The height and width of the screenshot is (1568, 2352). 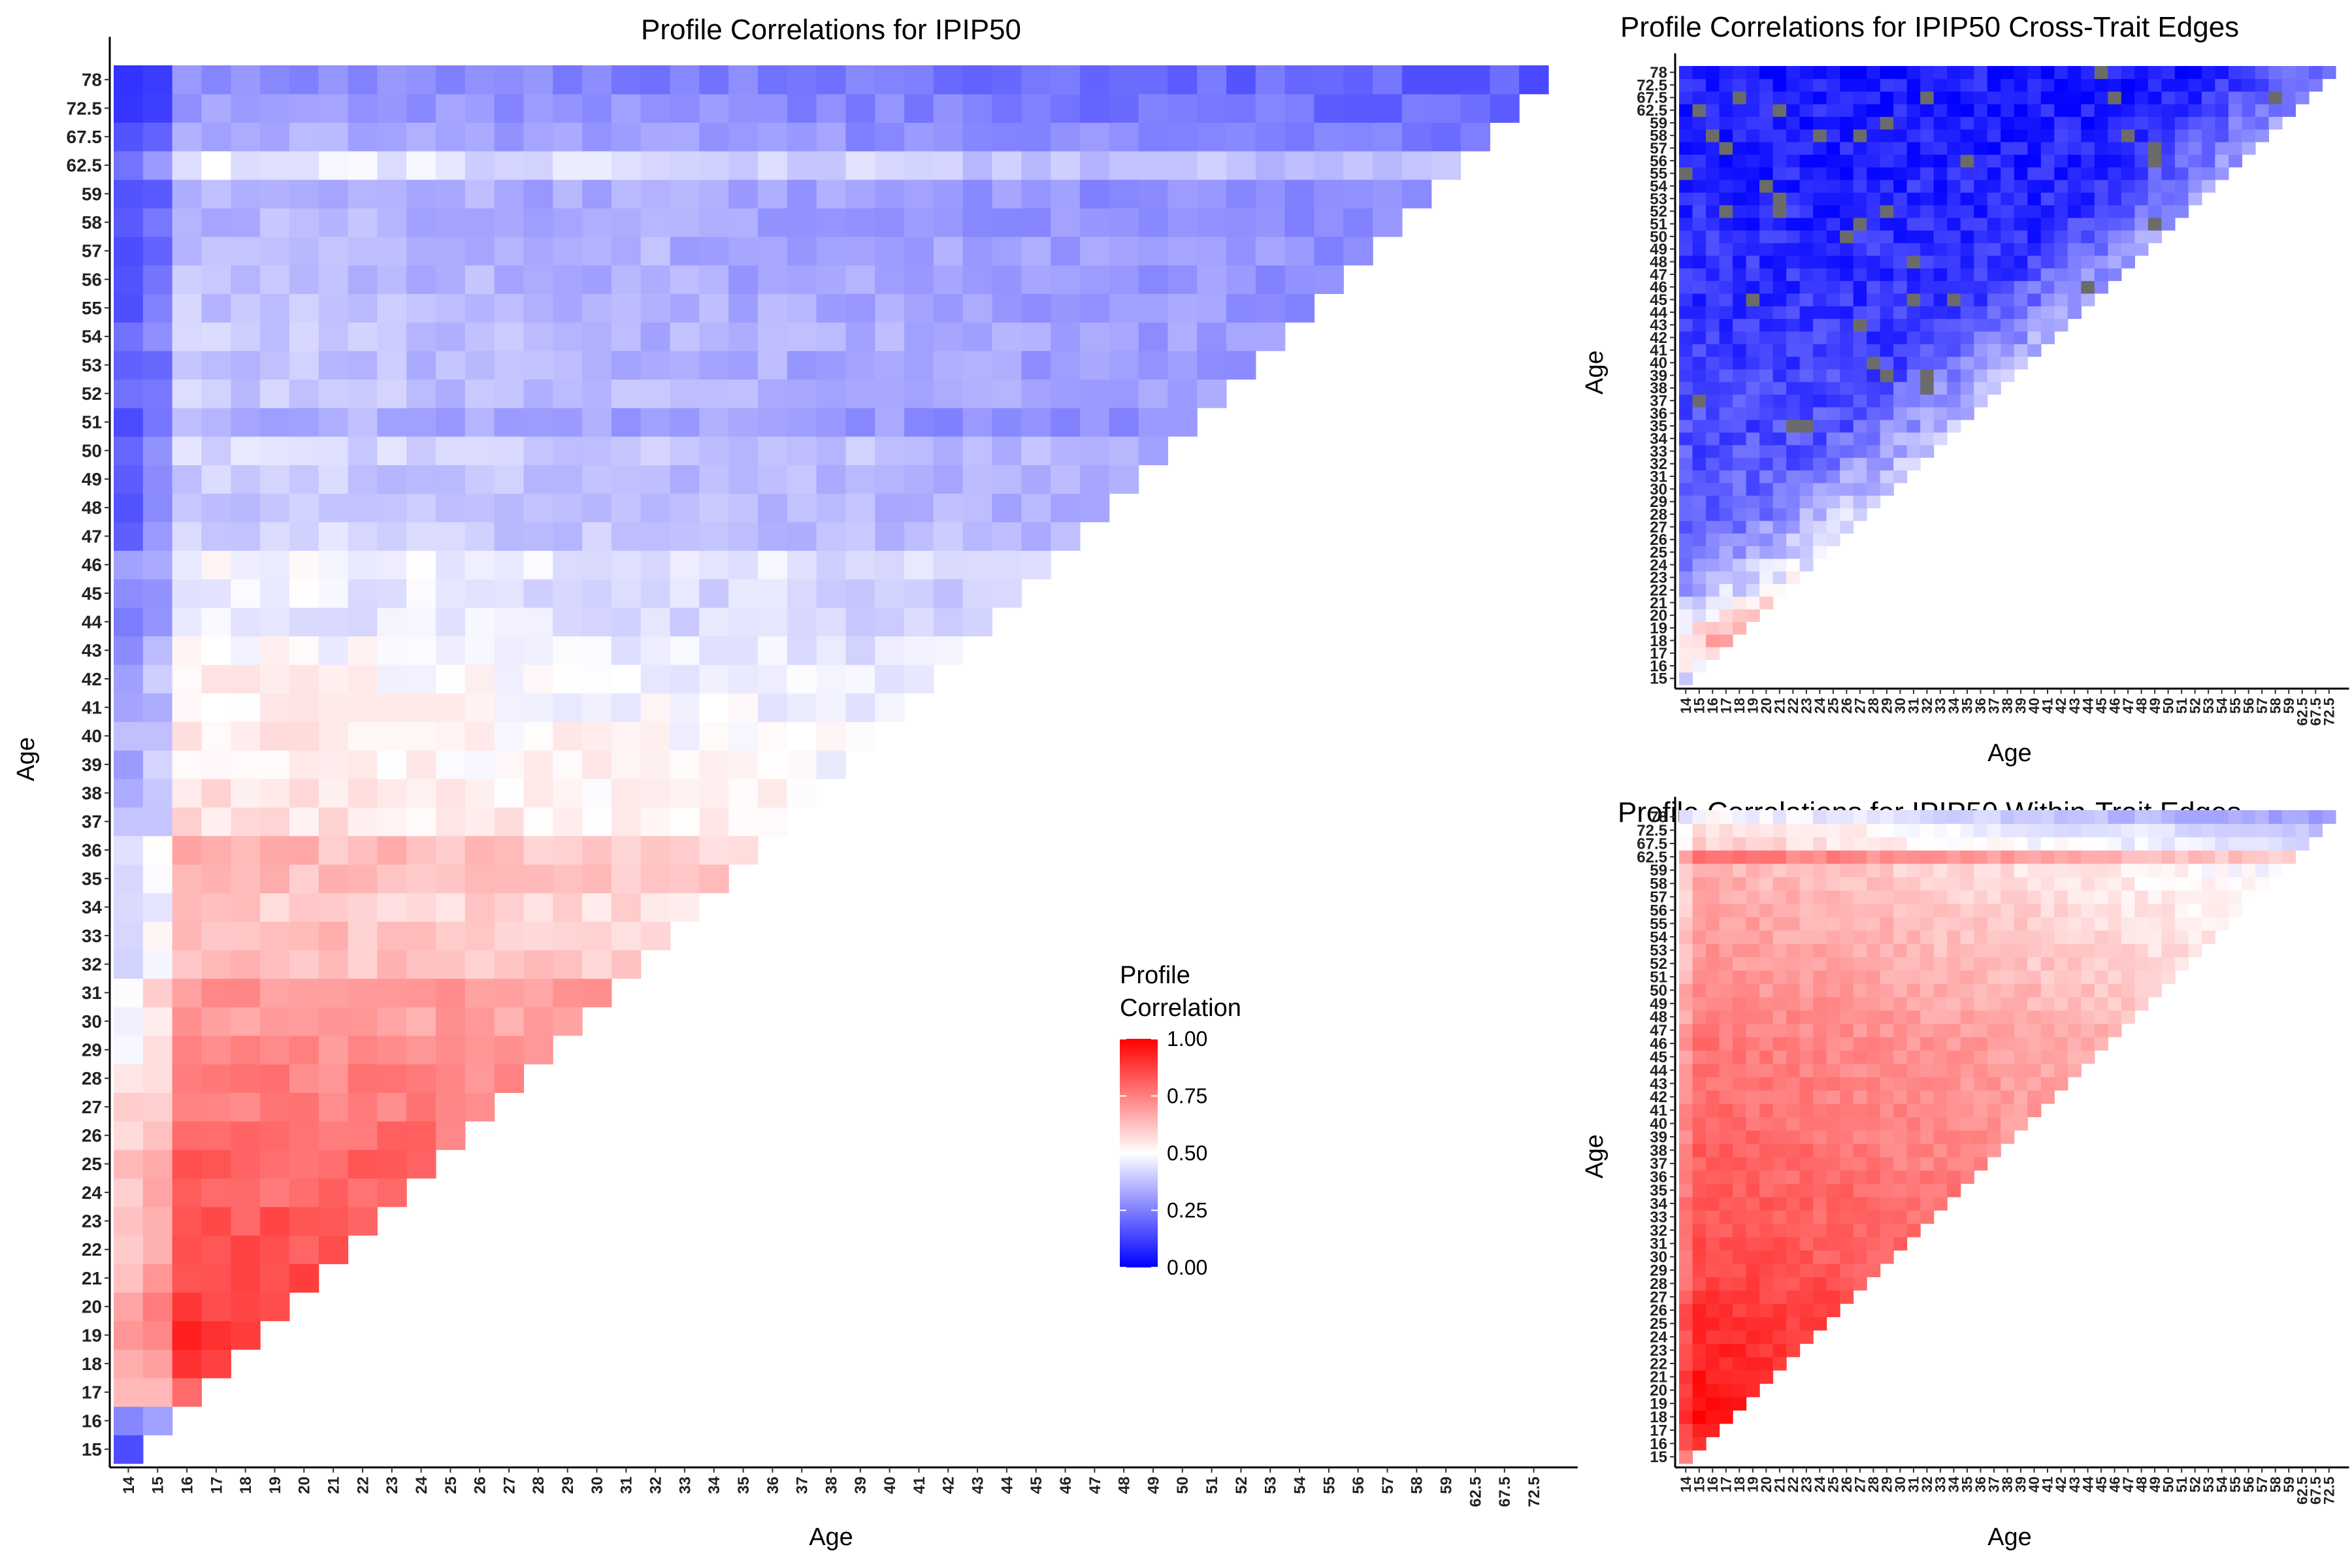 I want to click on y-tick-label: 56, so click(x=1658, y=910).